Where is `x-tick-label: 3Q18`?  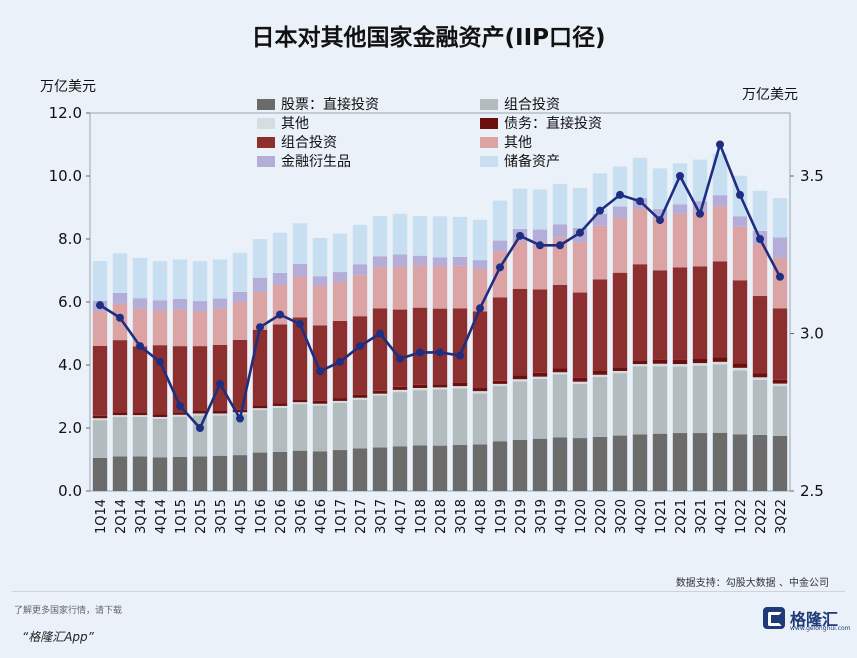 x-tick-label: 3Q18 is located at coordinates (461, 516).